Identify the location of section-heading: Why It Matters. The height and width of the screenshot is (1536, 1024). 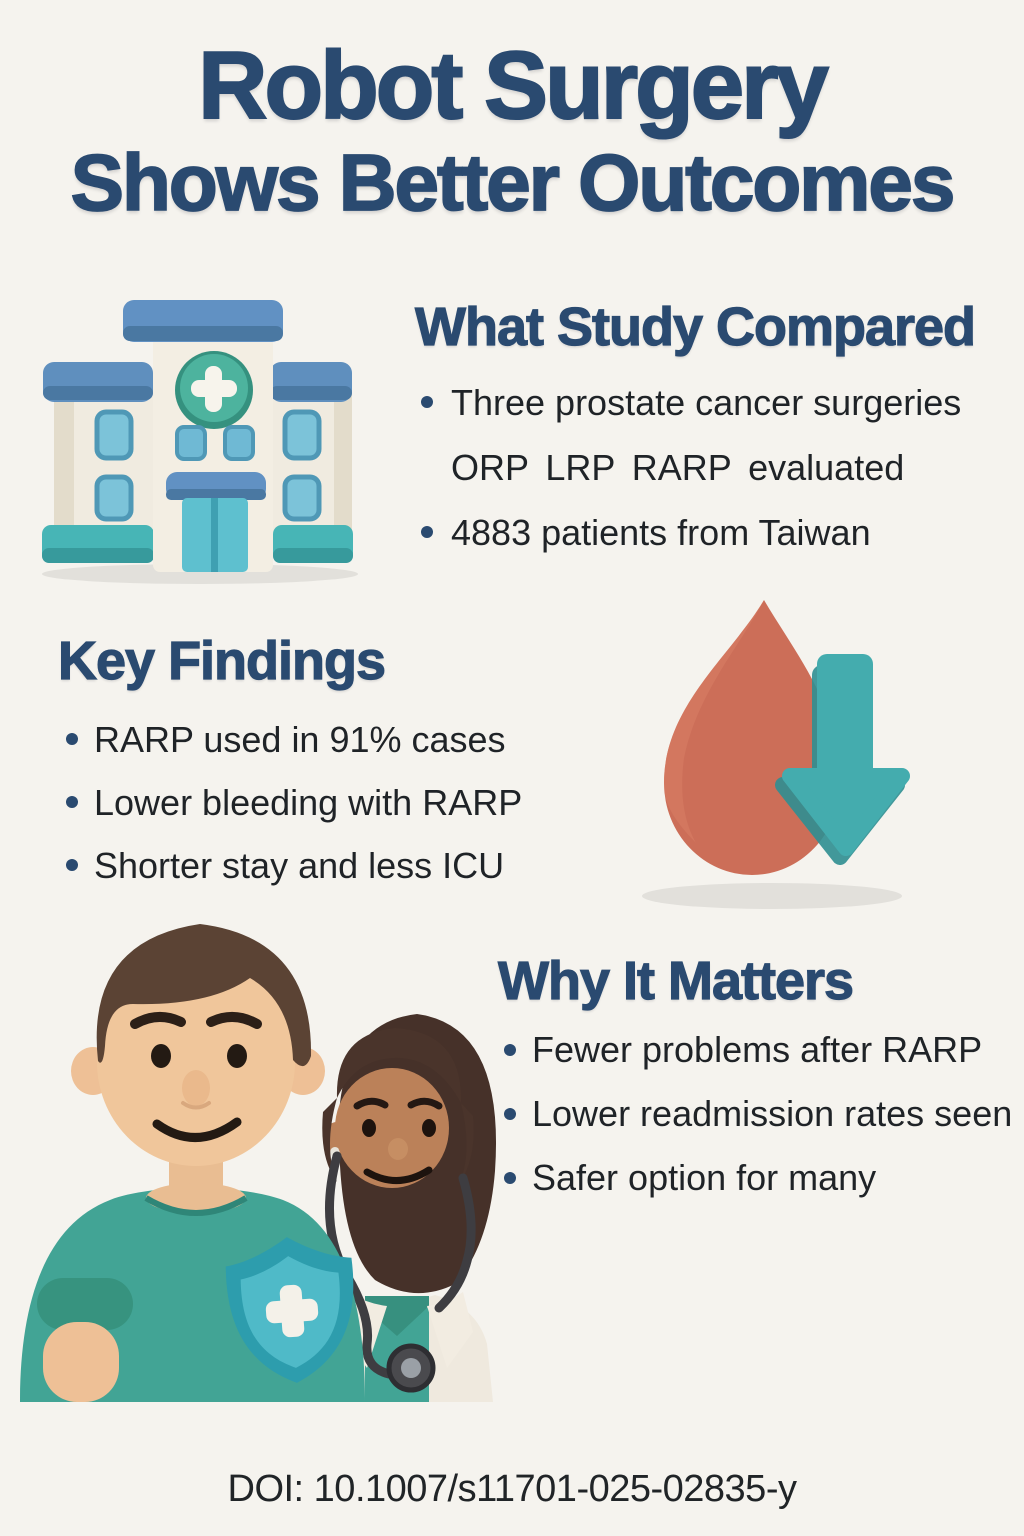
(675, 980).